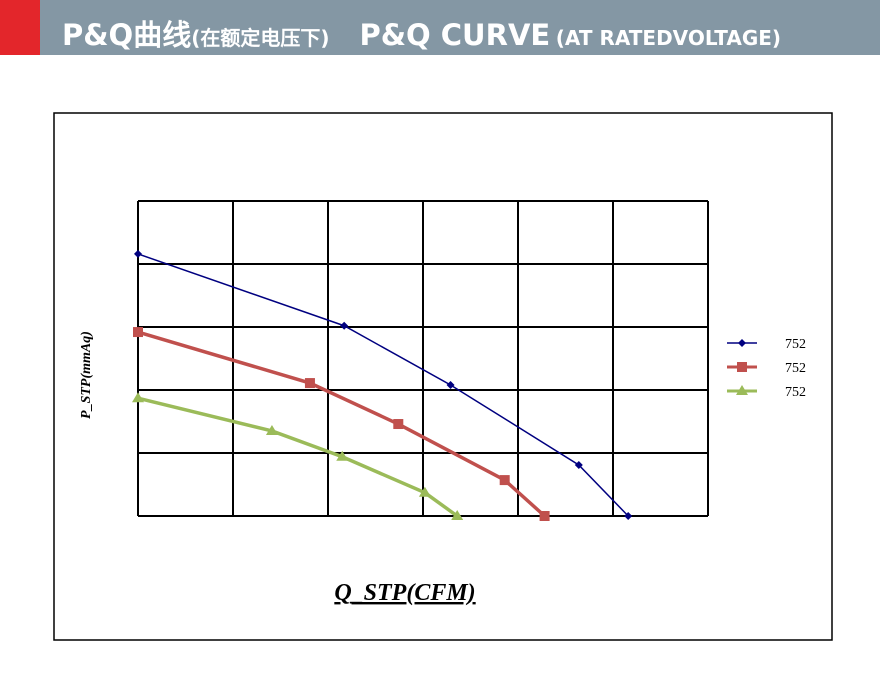  Describe the element at coordinates (260, 38) in the screenshot. I see `title-cn-note: (在额定电压下)` at that location.